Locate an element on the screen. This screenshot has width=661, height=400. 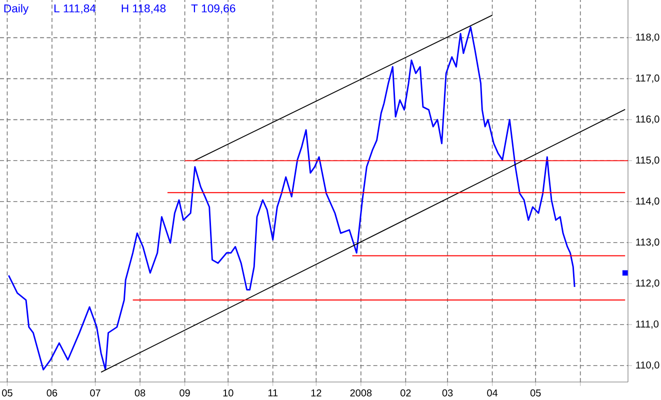
x-tick-label: 09 is located at coordinates (185, 392).